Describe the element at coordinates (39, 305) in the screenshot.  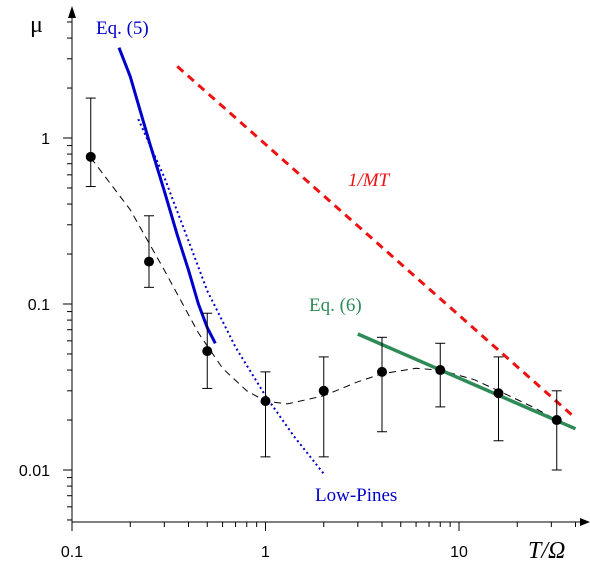
I see `y-tick-label: 0.1` at that location.